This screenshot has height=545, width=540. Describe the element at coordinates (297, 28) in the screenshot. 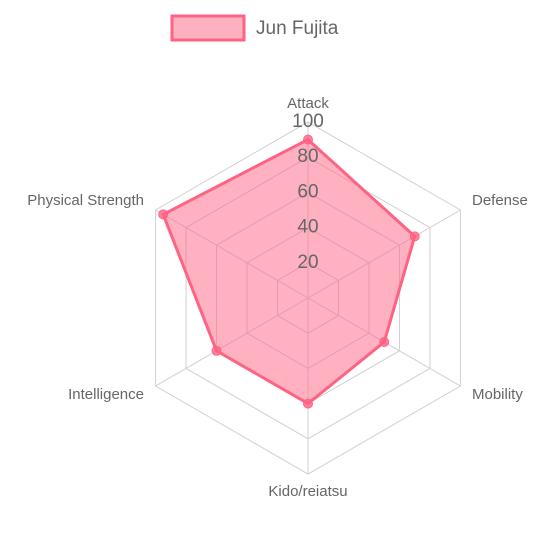

I see `legend-label: Jun Fujita` at that location.